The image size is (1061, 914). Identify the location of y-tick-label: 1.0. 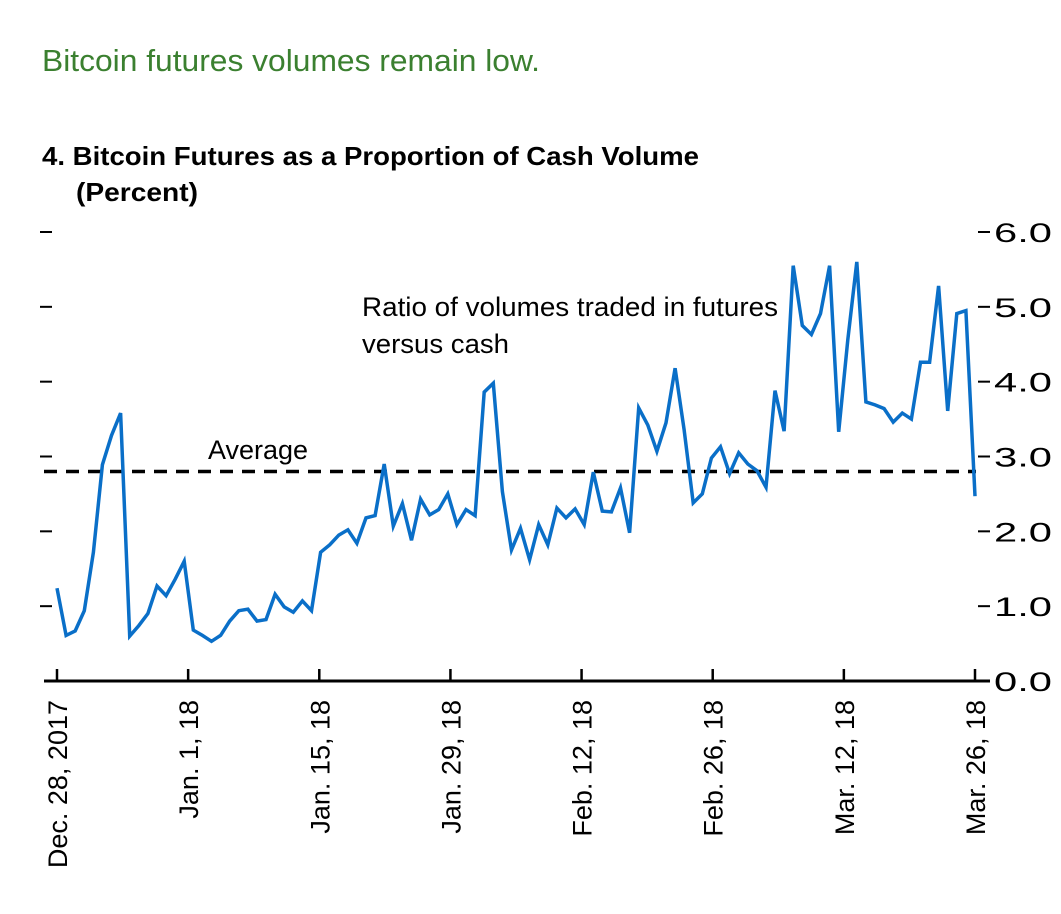
(1023, 607).